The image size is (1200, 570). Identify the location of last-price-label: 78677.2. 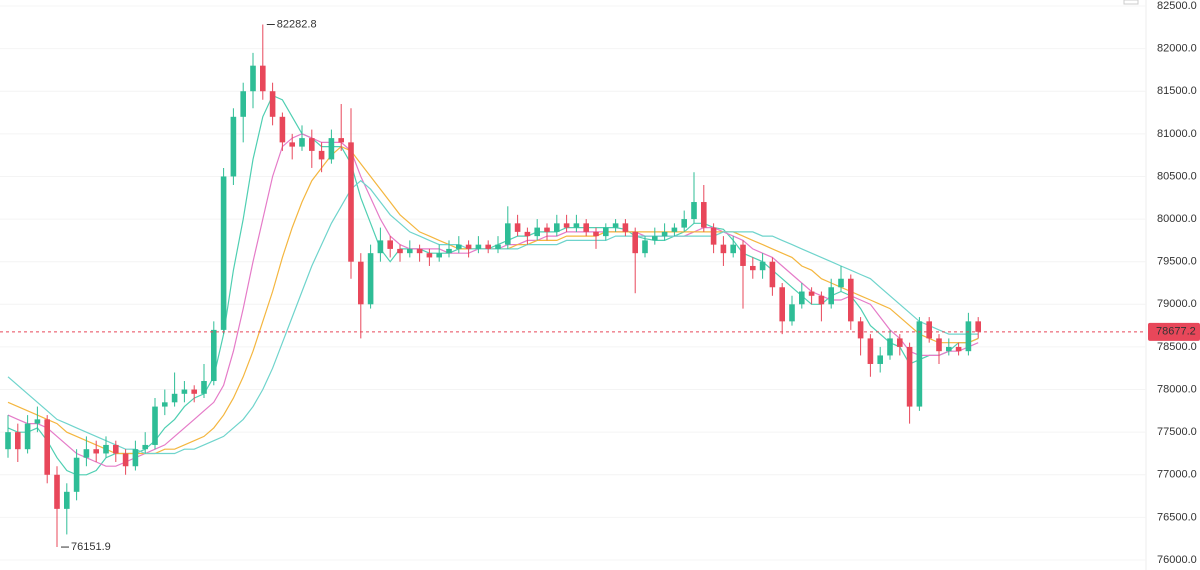
(1176, 332).